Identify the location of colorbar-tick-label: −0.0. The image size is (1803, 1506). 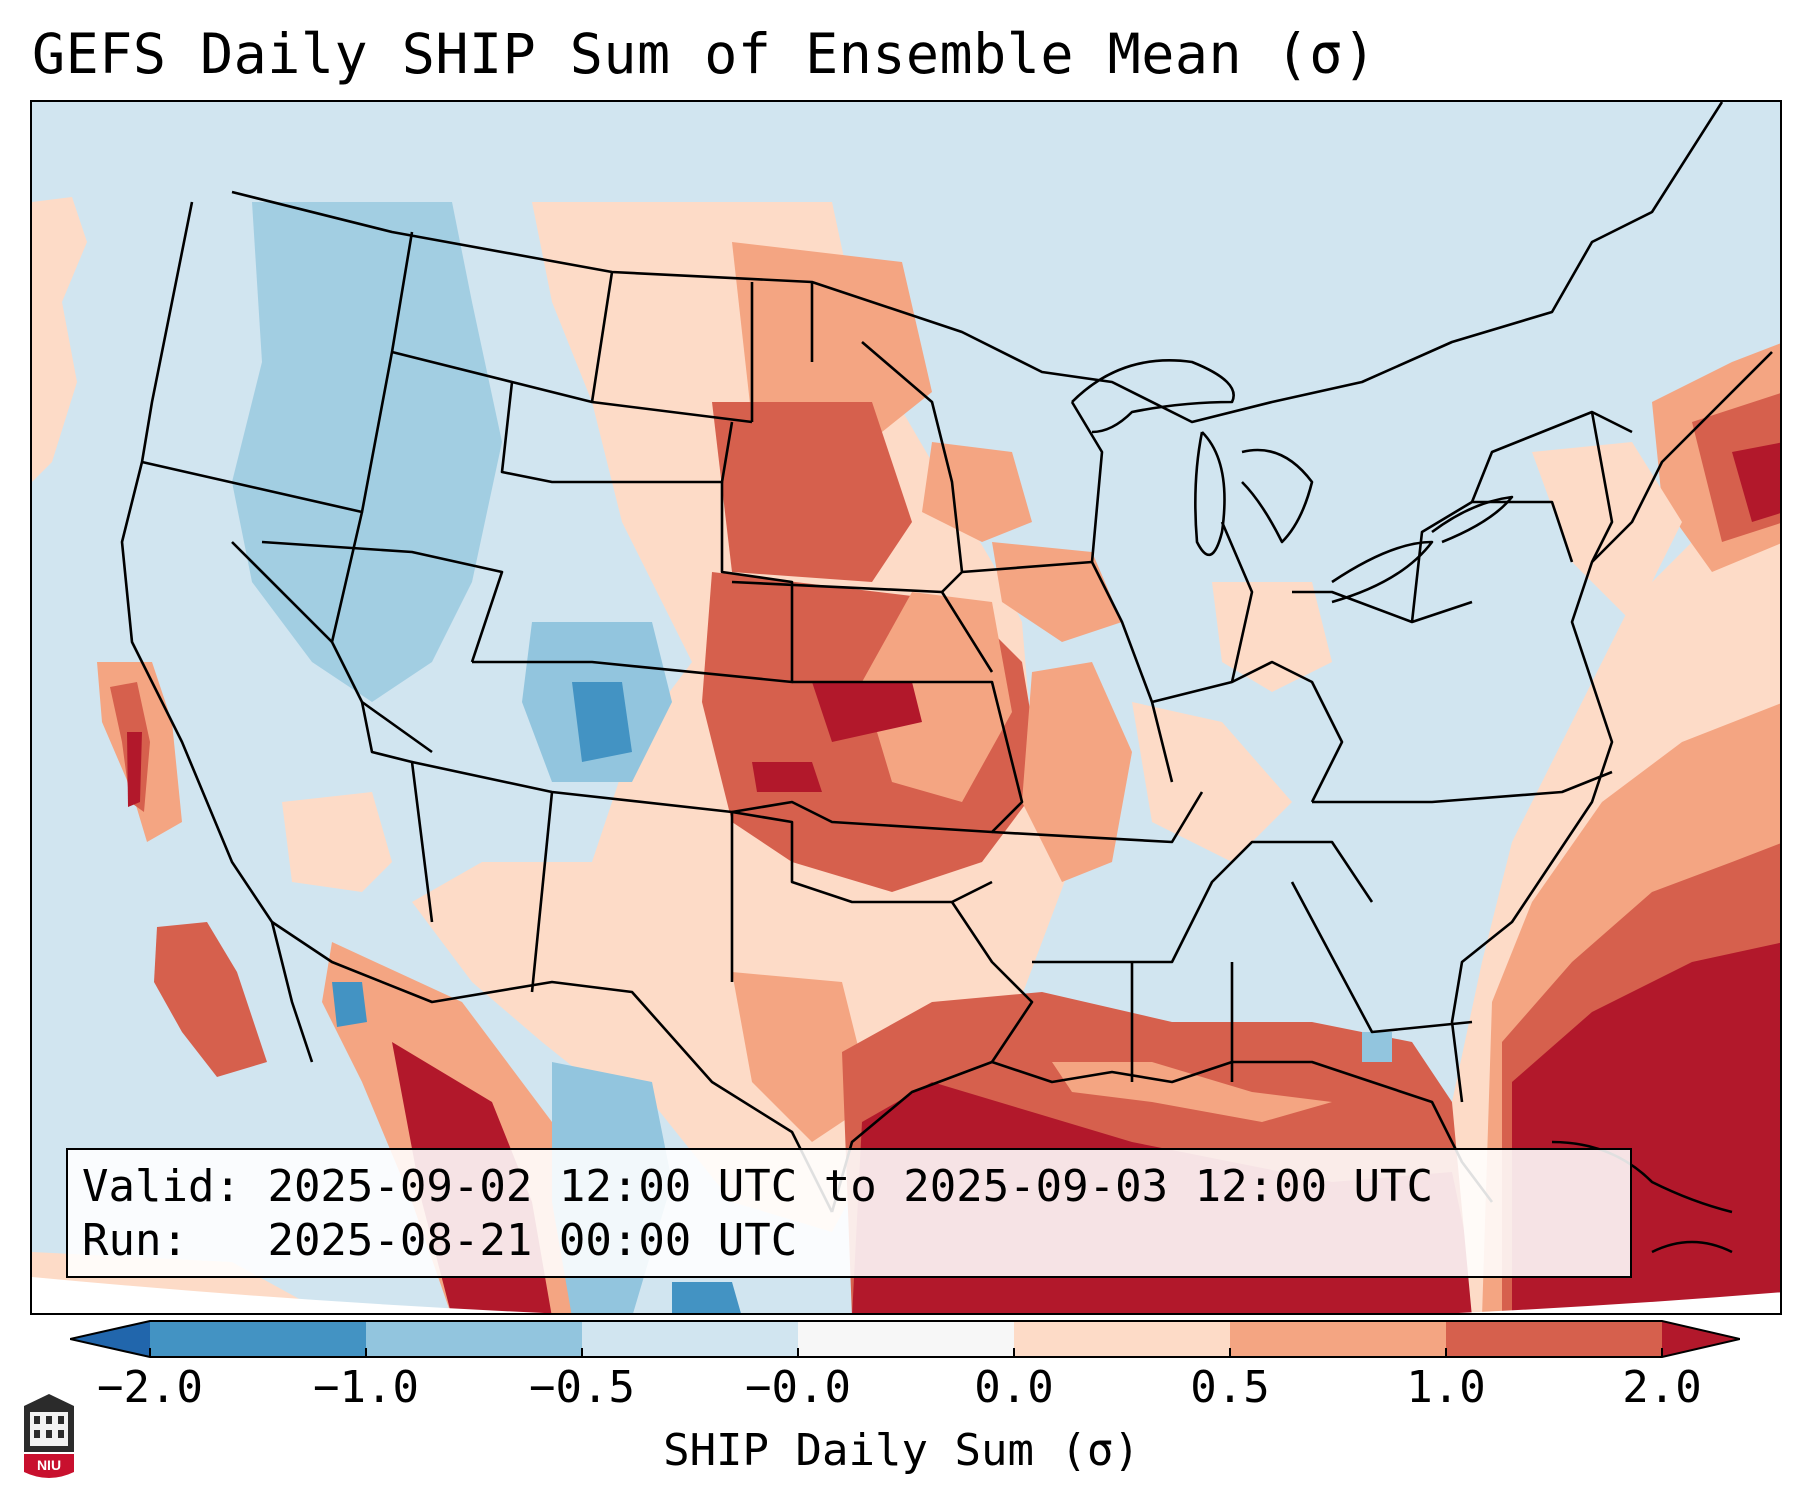
(798, 1387).